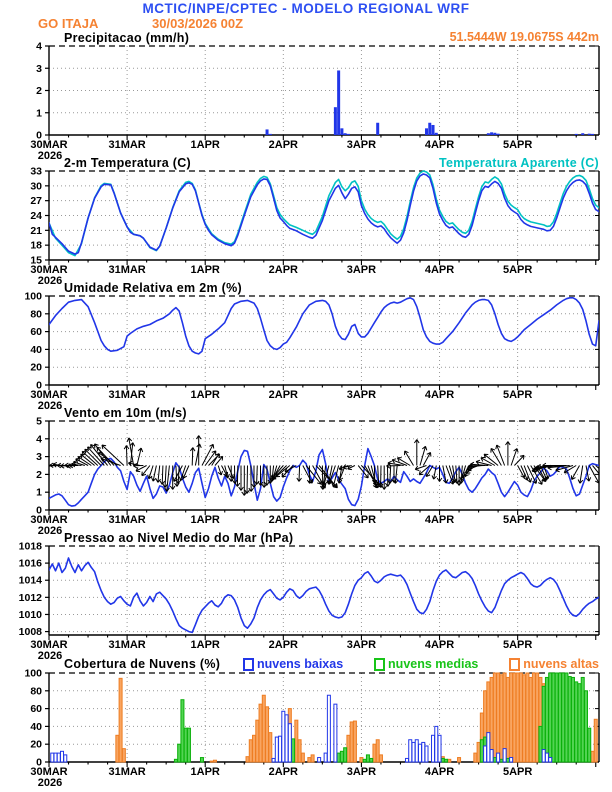 This screenshot has height=792, width=612. Describe the element at coordinates (36, 201) in the screenshot. I see `svg-text: 27` at that location.